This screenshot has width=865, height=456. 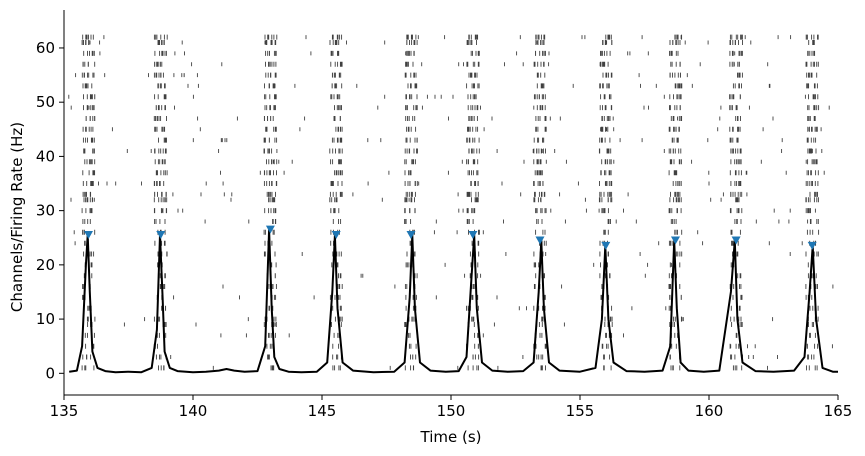 I want to click on y-tick-label: 50, so click(x=45, y=102).